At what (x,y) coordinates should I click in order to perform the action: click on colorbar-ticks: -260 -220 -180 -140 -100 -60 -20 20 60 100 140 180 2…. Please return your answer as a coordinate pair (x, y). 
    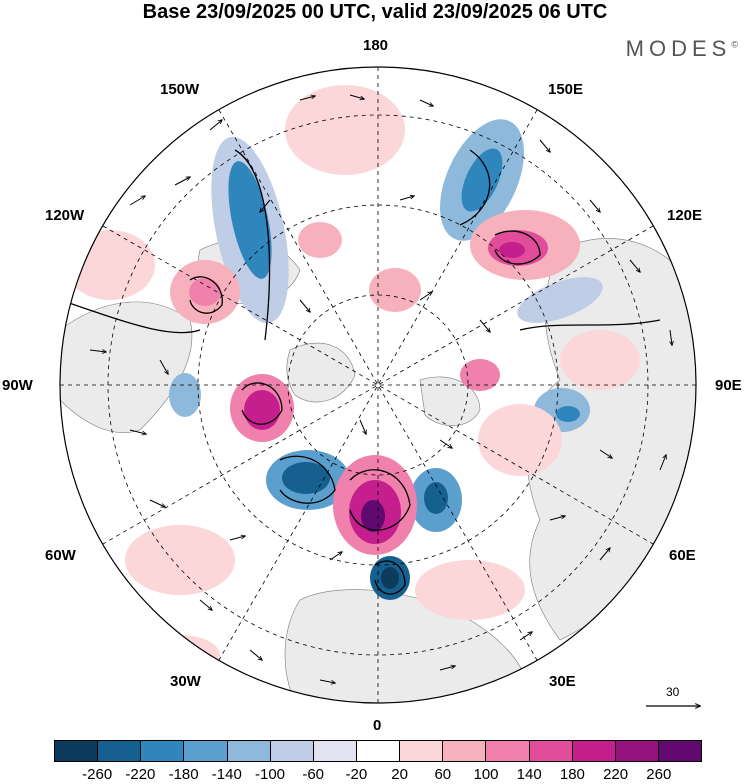
    Looking at the image, I should click on (375, 775).